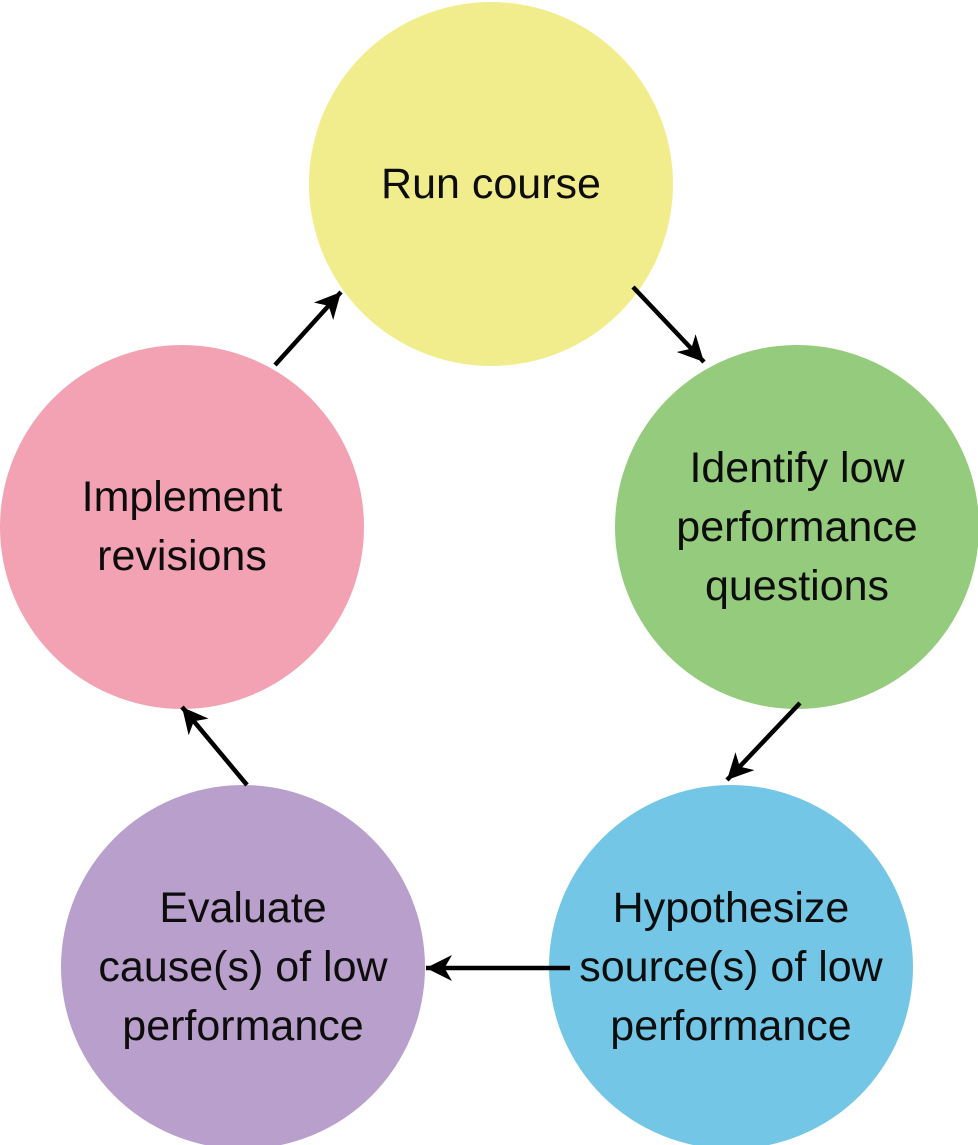 This screenshot has width=978, height=1145. I want to click on arrow-evaluate-causes-to-implement-revisions, so click(214, 746).